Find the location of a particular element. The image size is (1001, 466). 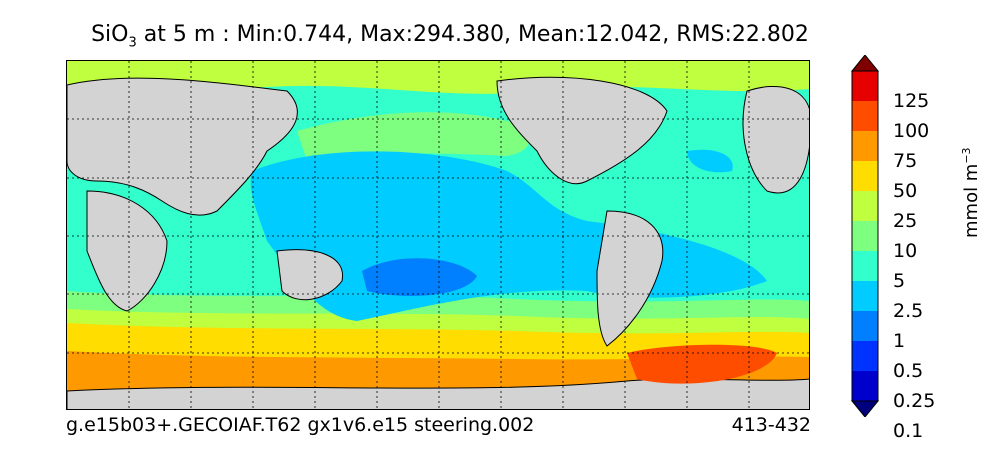

units-main: mmol m is located at coordinates (971, 200).